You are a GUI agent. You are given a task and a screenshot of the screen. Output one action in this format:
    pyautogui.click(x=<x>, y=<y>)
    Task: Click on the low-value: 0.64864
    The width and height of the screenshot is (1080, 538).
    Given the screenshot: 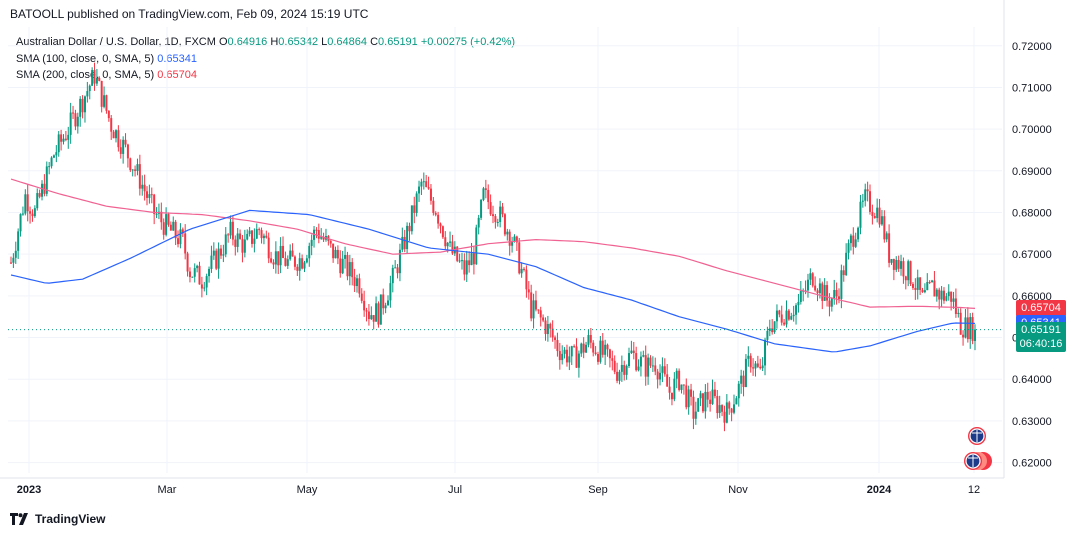 What is the action you would take?
    pyautogui.click(x=347, y=42)
    